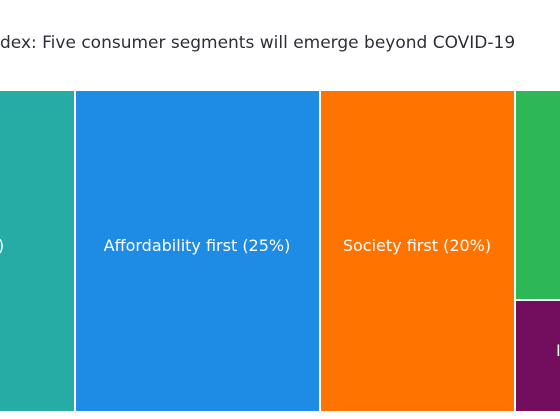 The image size is (560, 419). I want to click on treemap-tile-label-5: I, so click(558, 350).